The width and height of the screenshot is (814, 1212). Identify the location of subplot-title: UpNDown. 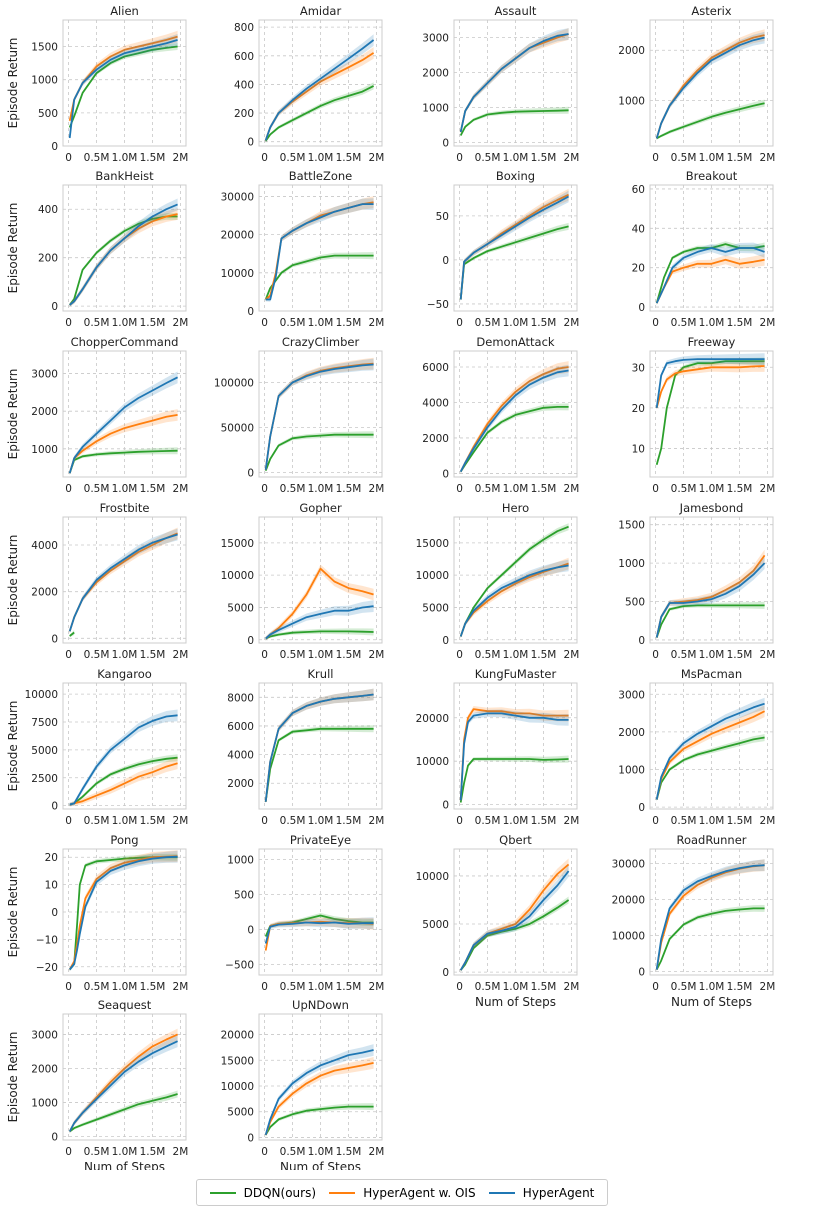
(320, 1005).